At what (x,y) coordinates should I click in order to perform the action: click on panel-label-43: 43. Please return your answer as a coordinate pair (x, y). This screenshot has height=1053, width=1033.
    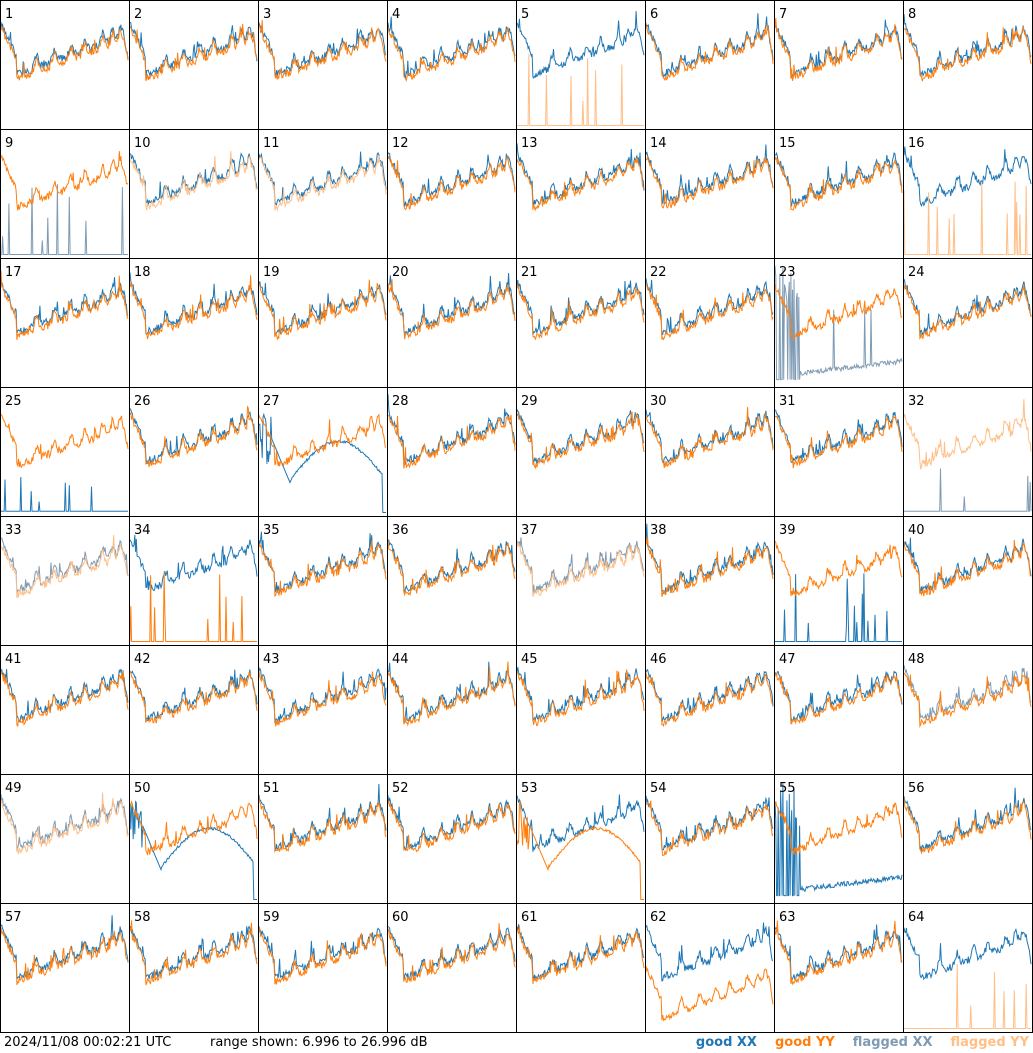
    Looking at the image, I should click on (271, 659).